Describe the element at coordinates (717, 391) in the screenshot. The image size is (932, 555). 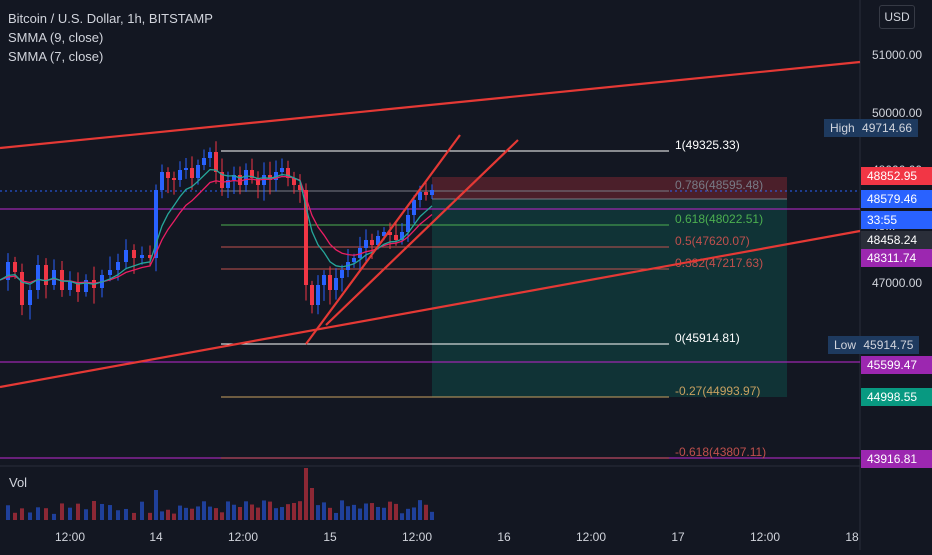
I see `fib-level-label: -0.27(44993.97)` at that location.